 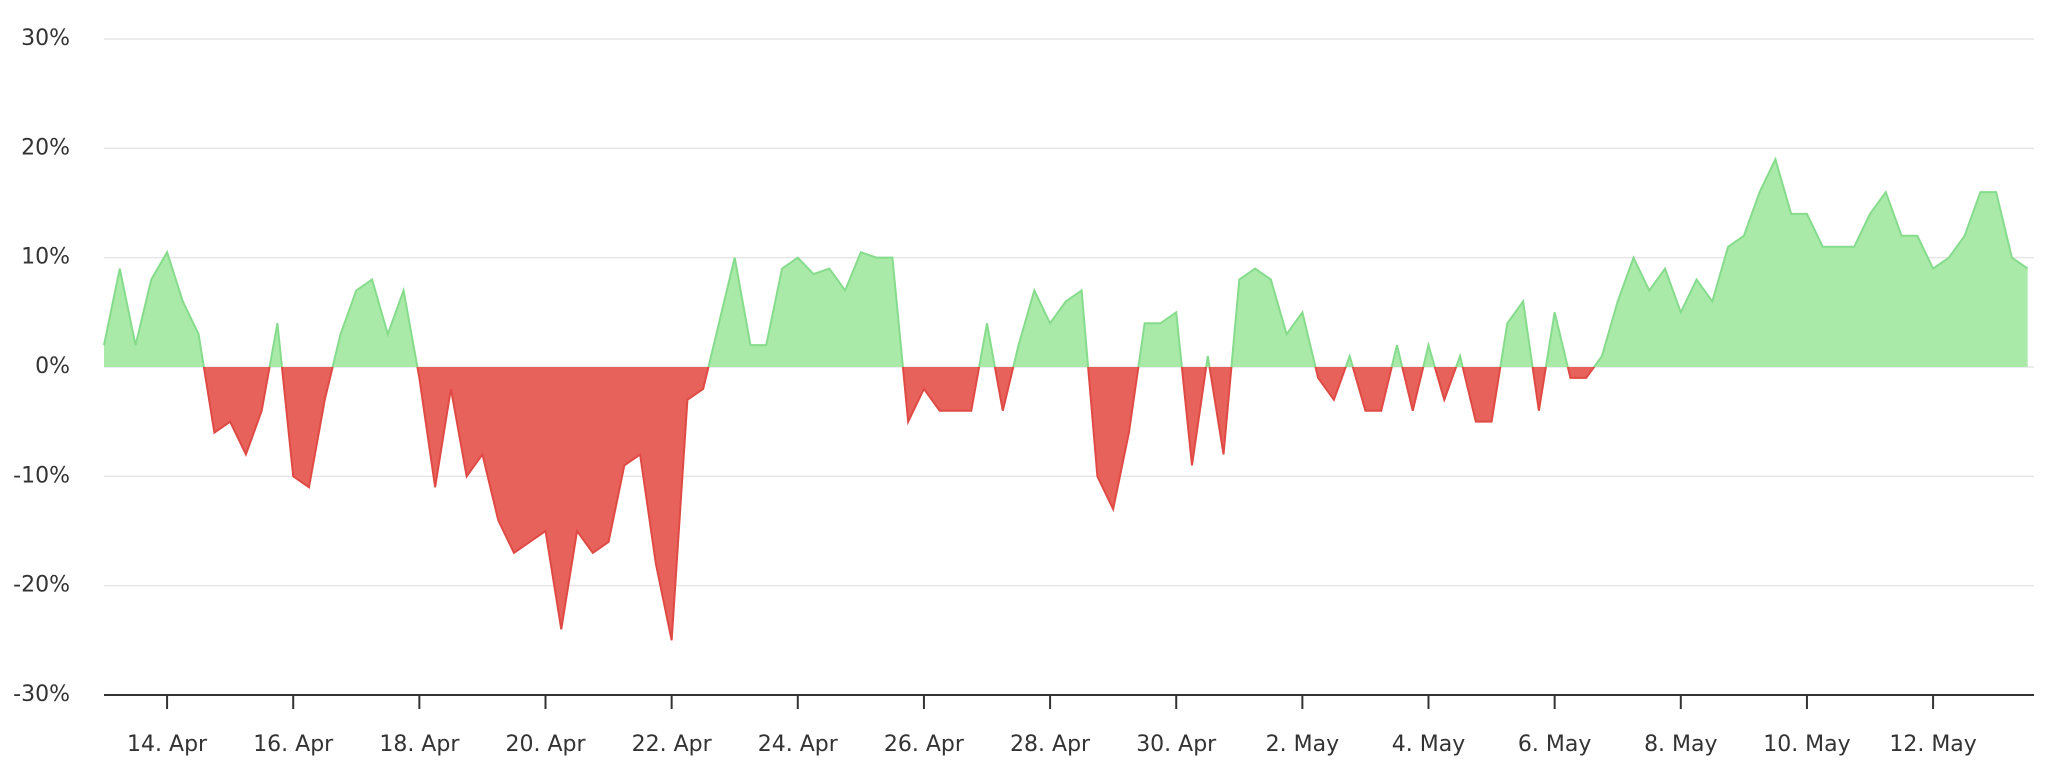 What do you see at coordinates (41, 475) in the screenshot?
I see `y-tick-label: -10%` at bounding box center [41, 475].